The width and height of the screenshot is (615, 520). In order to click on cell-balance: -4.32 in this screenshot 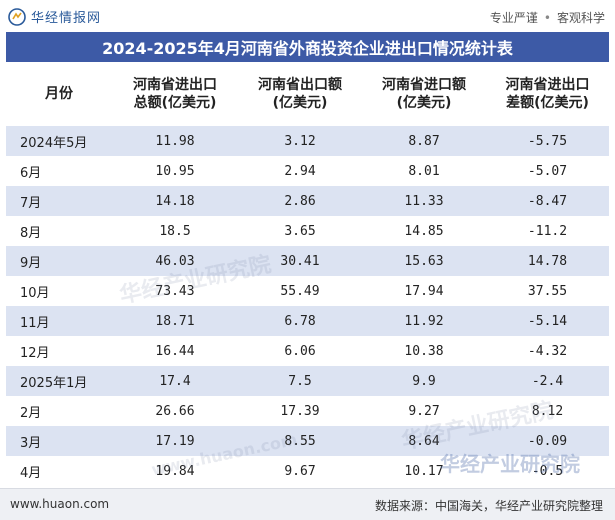, I will do `click(547, 351)`.